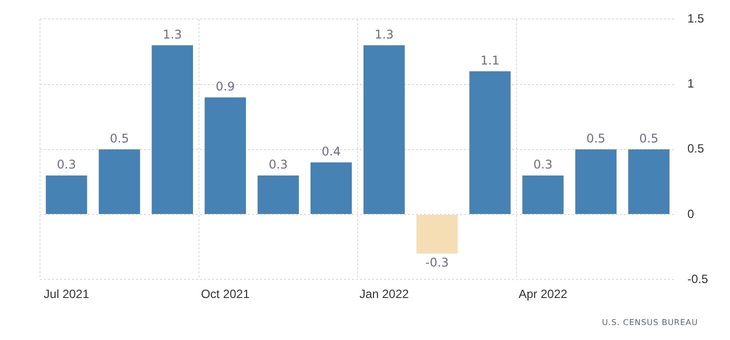  I want to click on y-tick-label: 1.5, so click(695, 19).